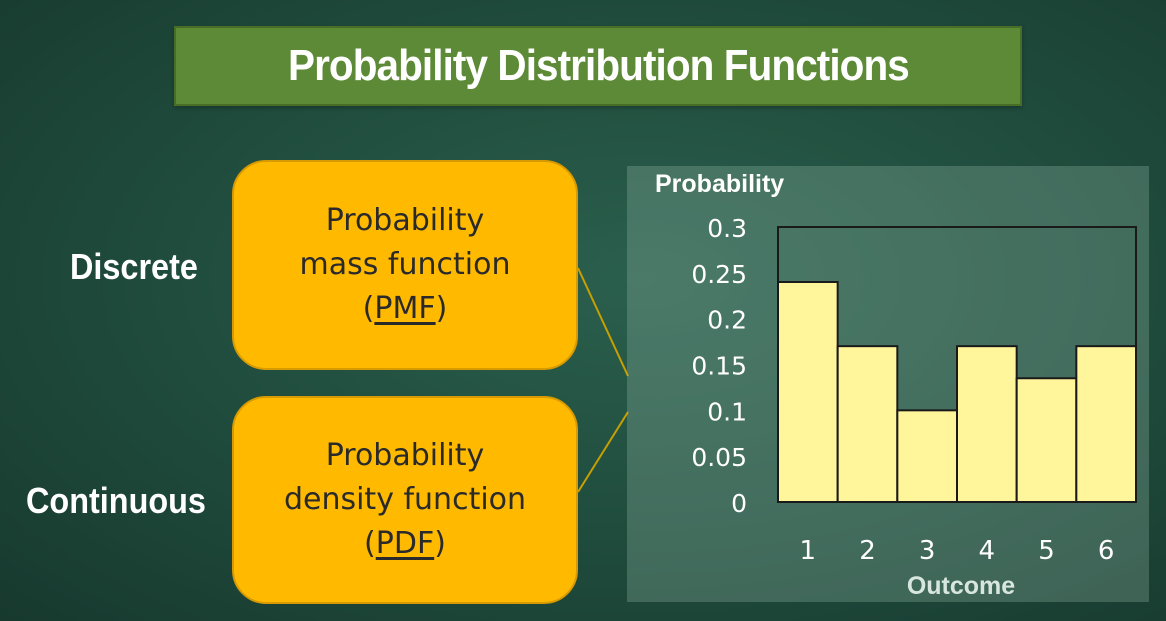  I want to click on x-tick-label-1: 1, so click(808, 551).